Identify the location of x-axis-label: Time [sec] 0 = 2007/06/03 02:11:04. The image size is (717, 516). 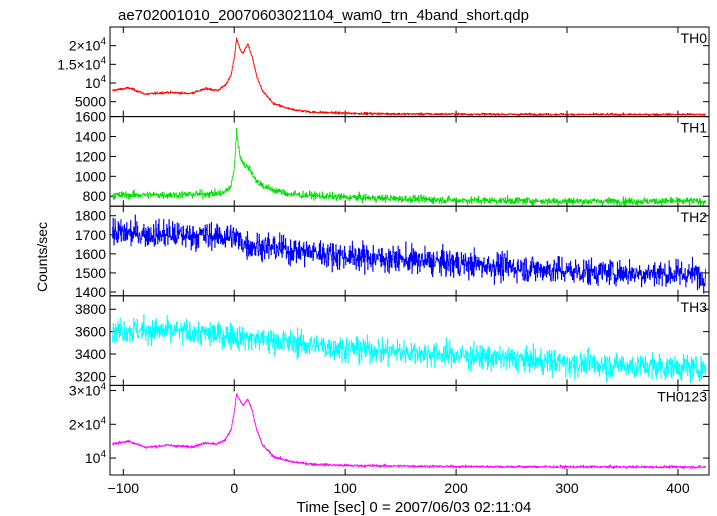
(414, 507).